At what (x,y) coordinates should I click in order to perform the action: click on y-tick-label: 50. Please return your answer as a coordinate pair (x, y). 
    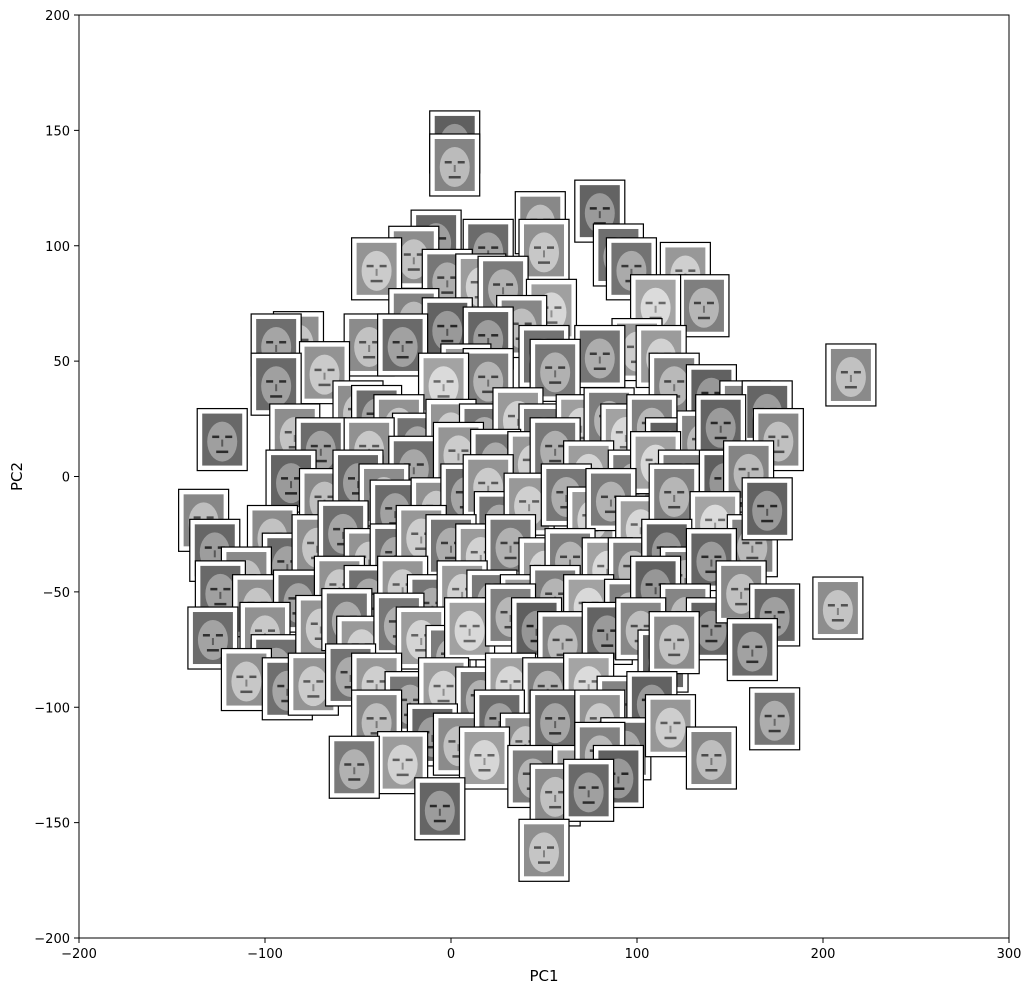
    Looking at the image, I should click on (61, 362).